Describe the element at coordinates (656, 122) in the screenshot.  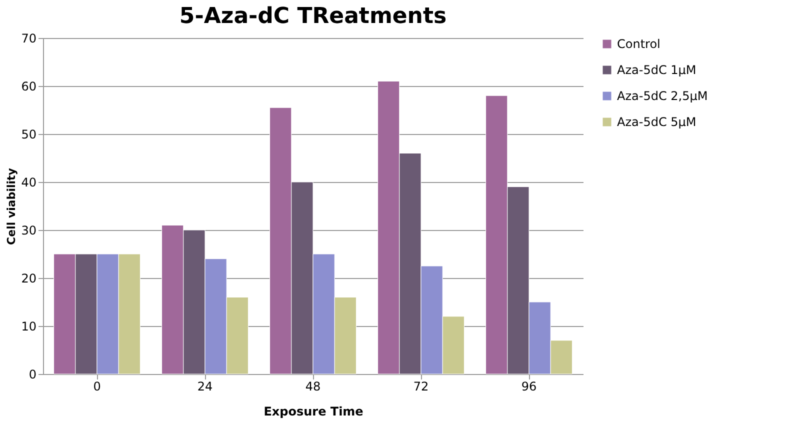
I see `legend-label: Aza-5dC 5µM` at that location.